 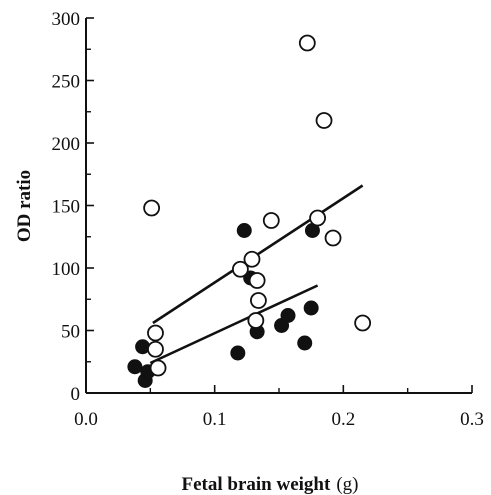 What do you see at coordinates (234, 324) in the screenshot?
I see `filled-series-fit-line` at bounding box center [234, 324].